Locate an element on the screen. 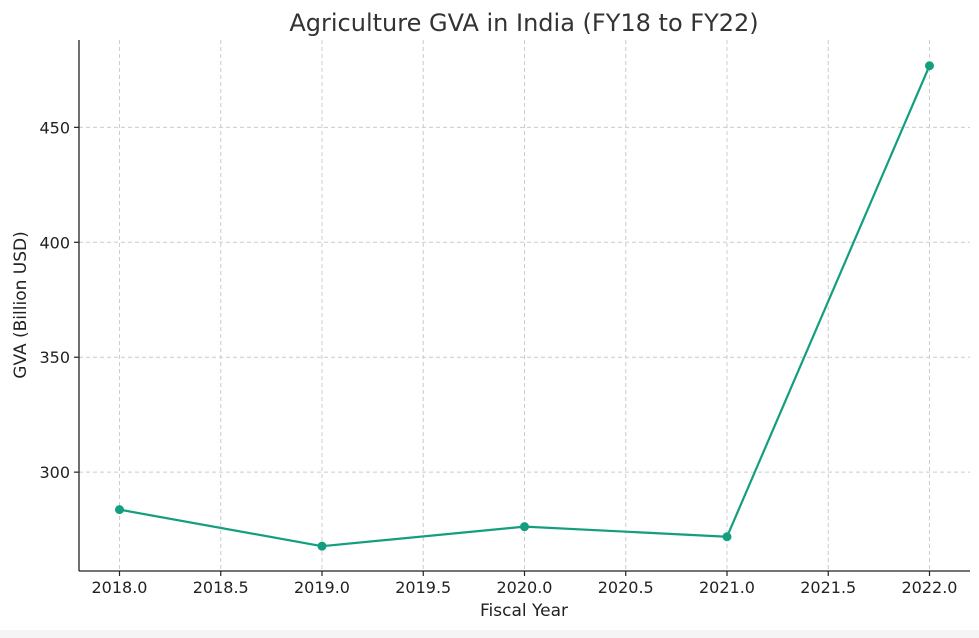 The image size is (979, 638). y-tick-label: 400 is located at coordinates (54, 242).